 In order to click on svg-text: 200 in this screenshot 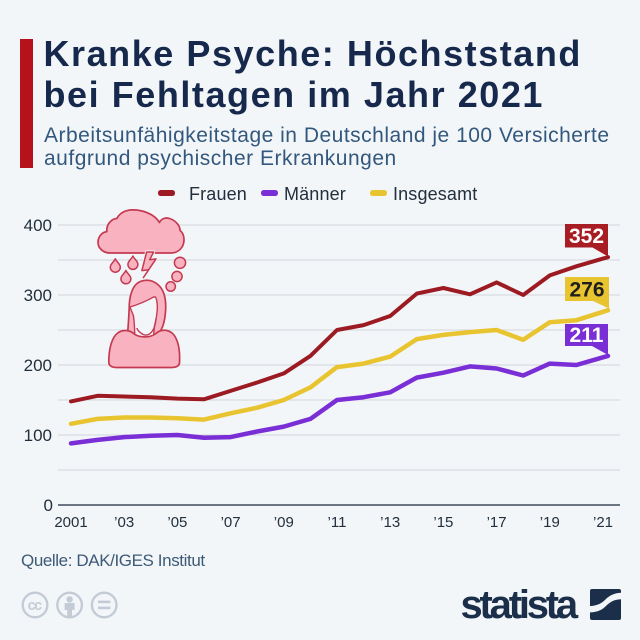, I will do `click(38, 365)`.